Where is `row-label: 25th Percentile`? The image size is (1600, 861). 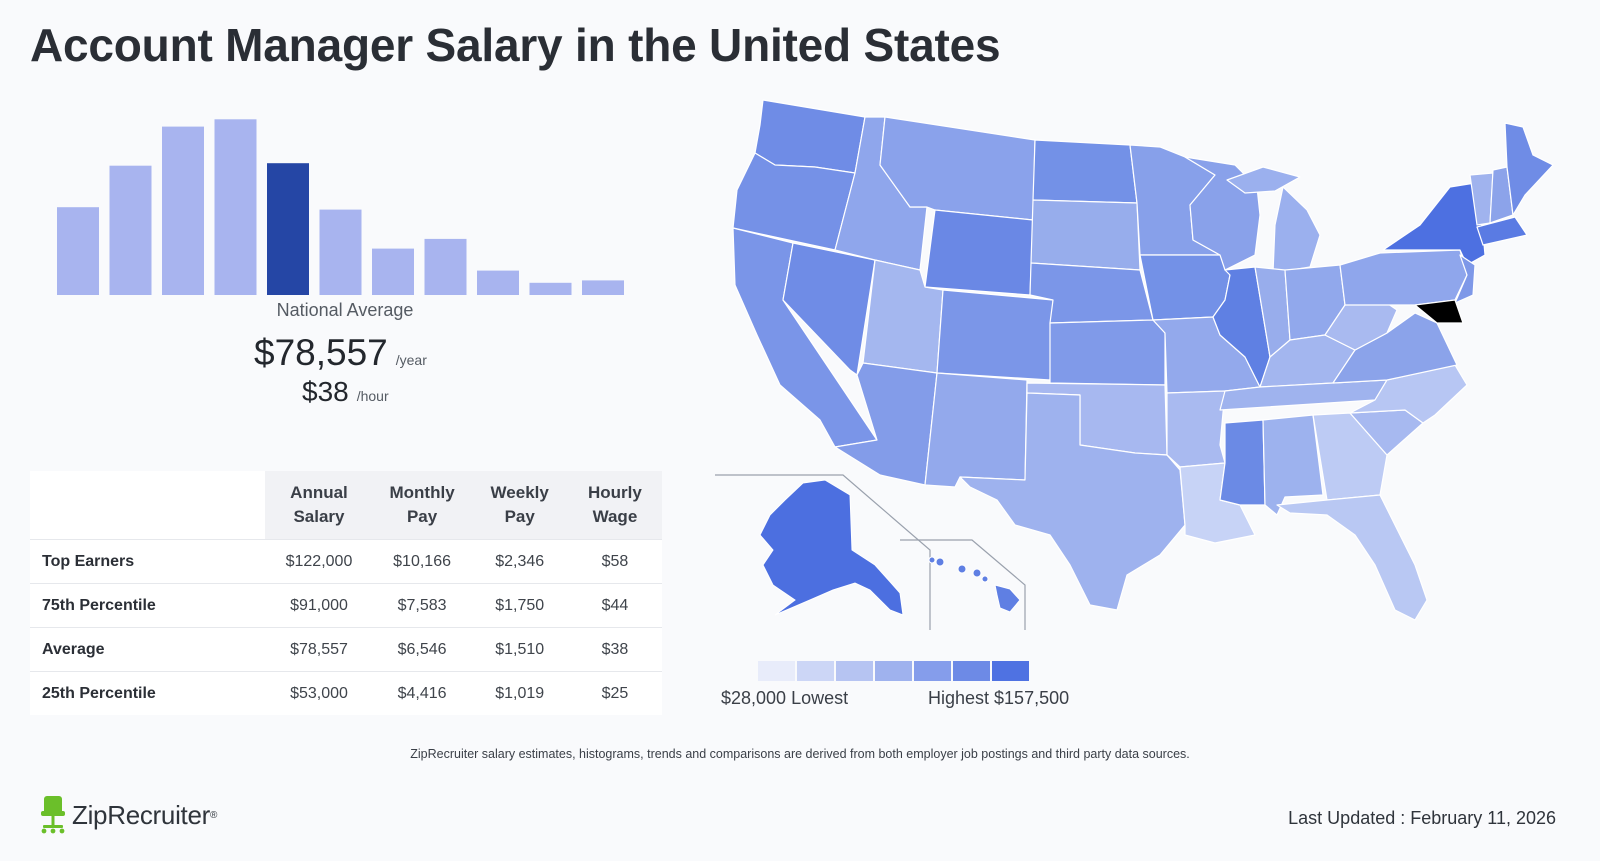 row-label: 25th Percentile is located at coordinates (148, 693).